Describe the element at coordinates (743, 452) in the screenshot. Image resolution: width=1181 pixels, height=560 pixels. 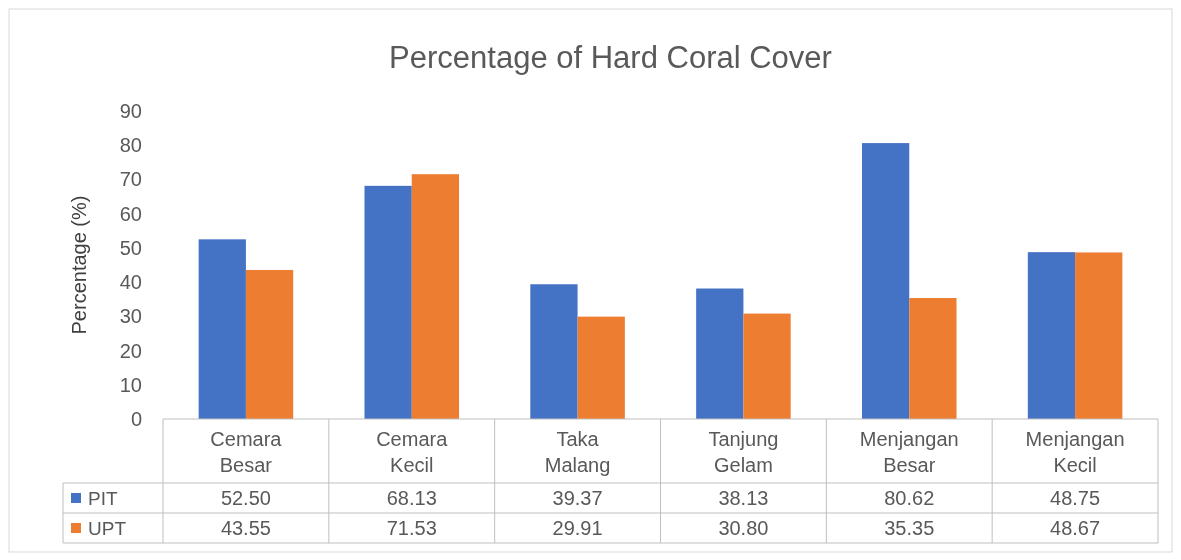
I see `x-tick-label: Tanjung Gelam` at that location.